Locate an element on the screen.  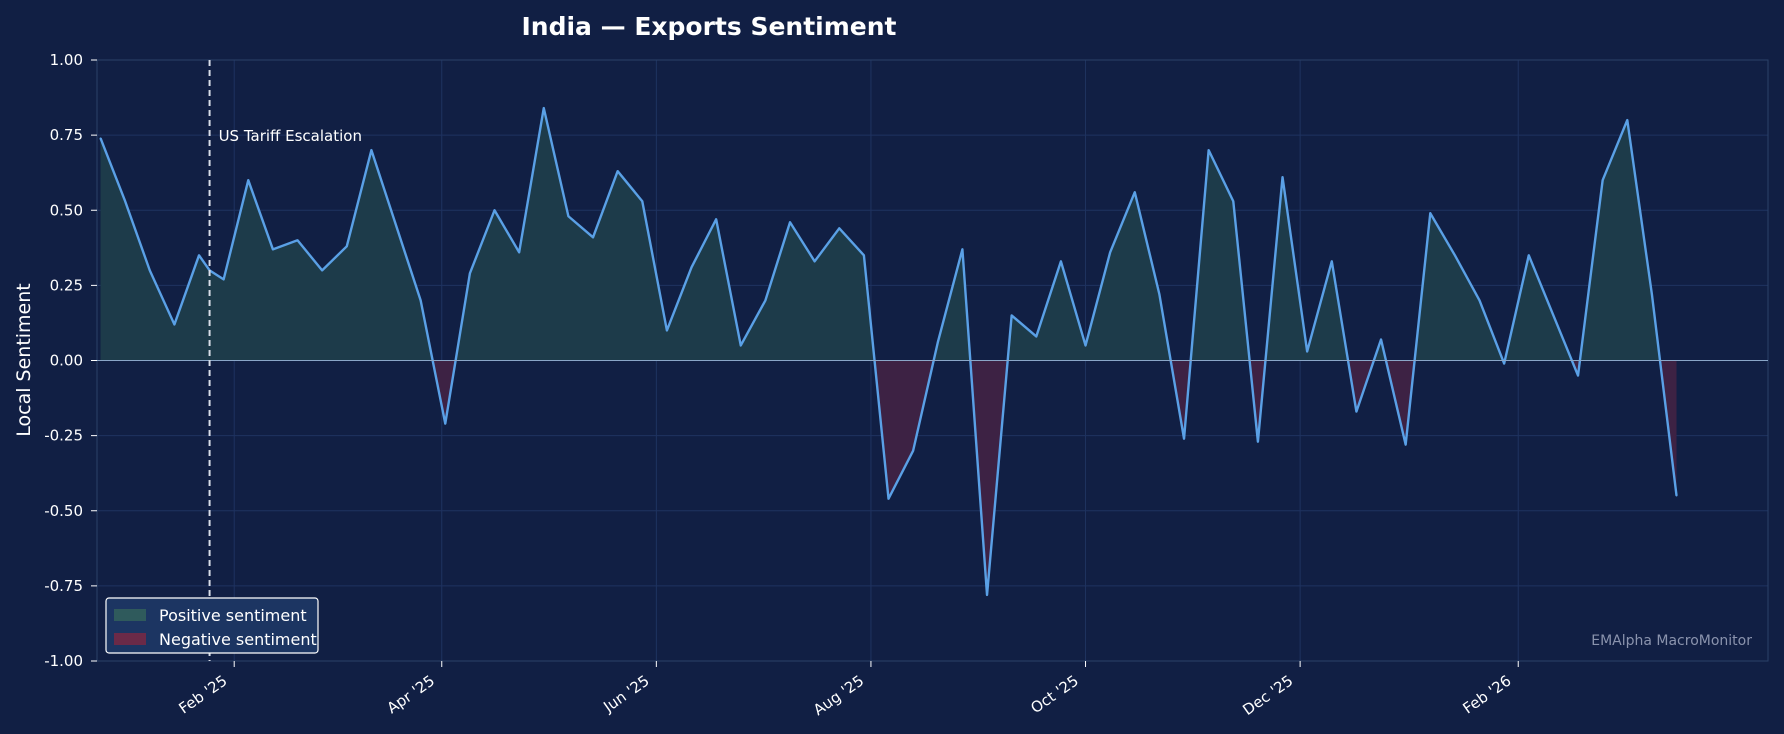
watermark: EMAlpha MacroMonitor is located at coordinates (1671, 641).